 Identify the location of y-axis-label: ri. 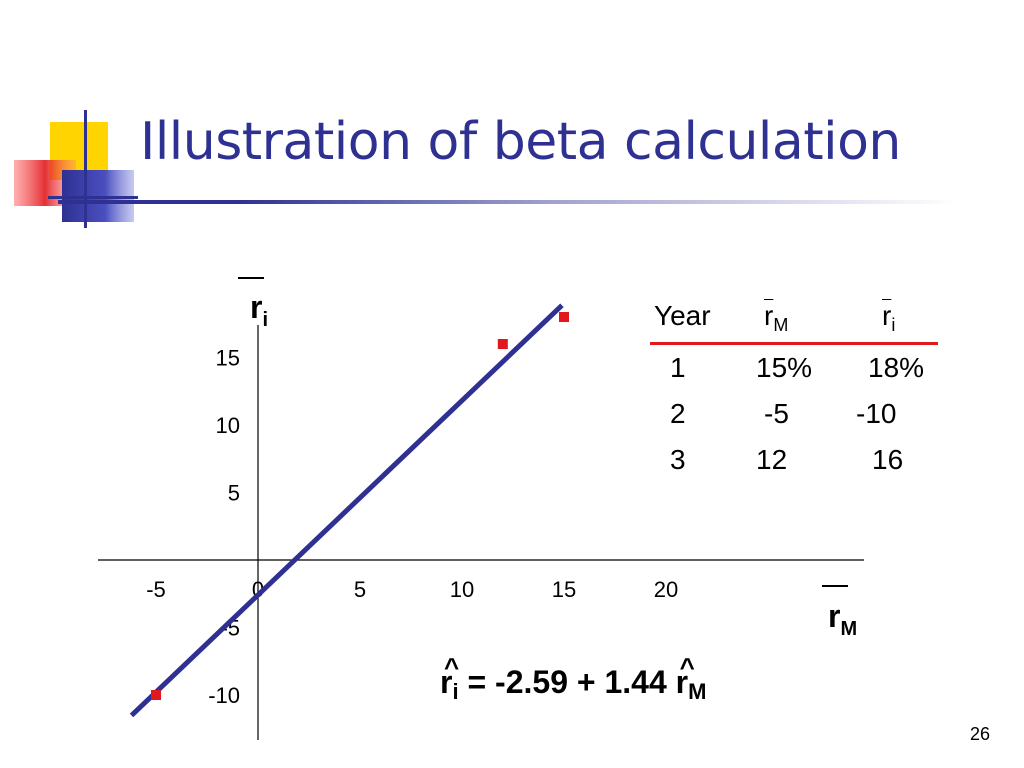
(259, 310).